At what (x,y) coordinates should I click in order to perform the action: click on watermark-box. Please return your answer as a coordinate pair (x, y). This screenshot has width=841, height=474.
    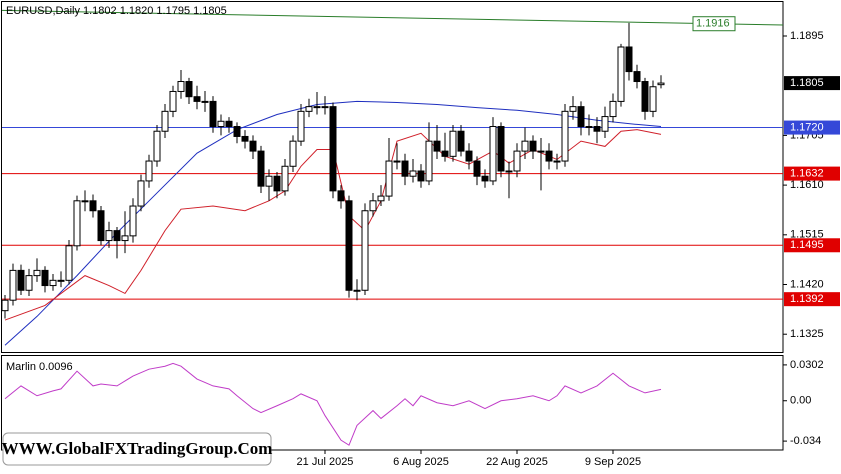
    Looking at the image, I should click on (137, 449).